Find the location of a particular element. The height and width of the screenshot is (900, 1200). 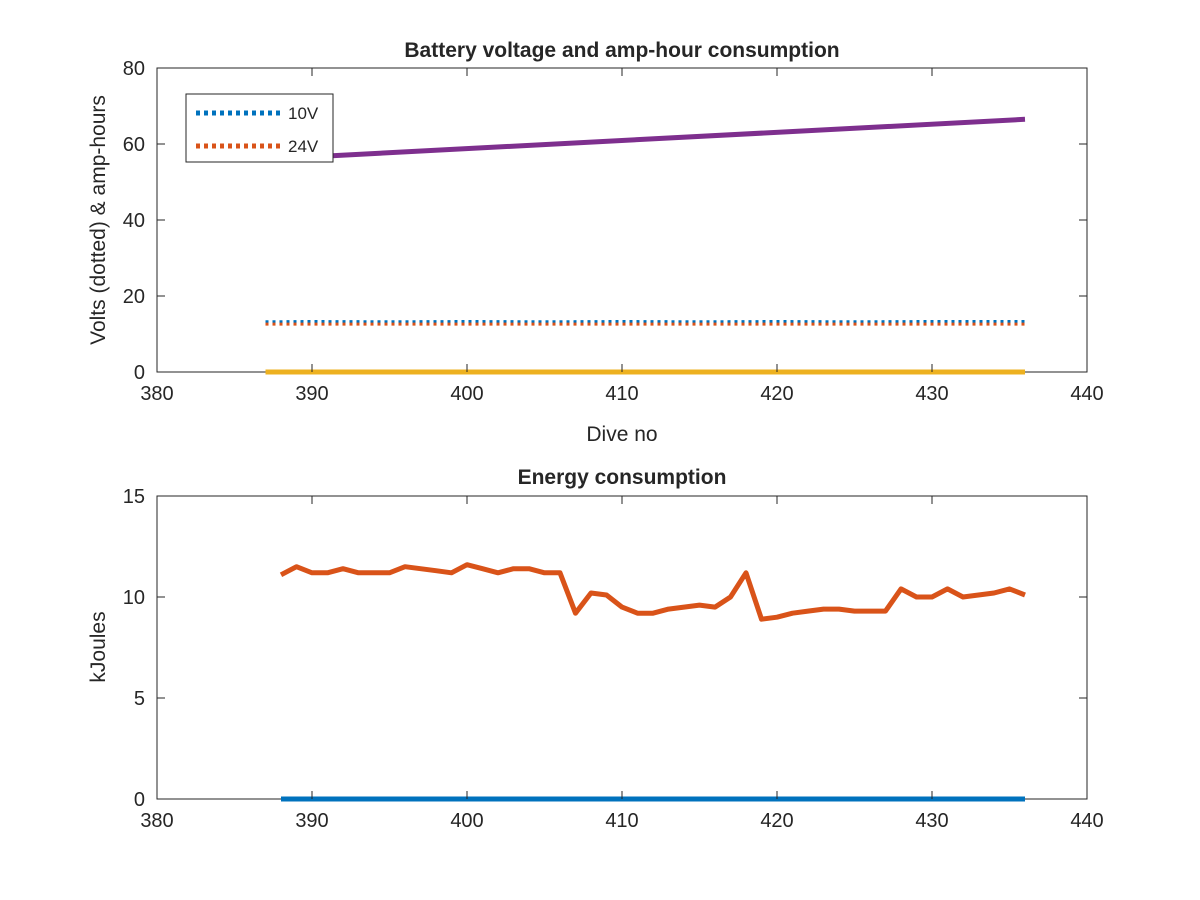

top-x-tick-label: 390 is located at coordinates (311, 394).